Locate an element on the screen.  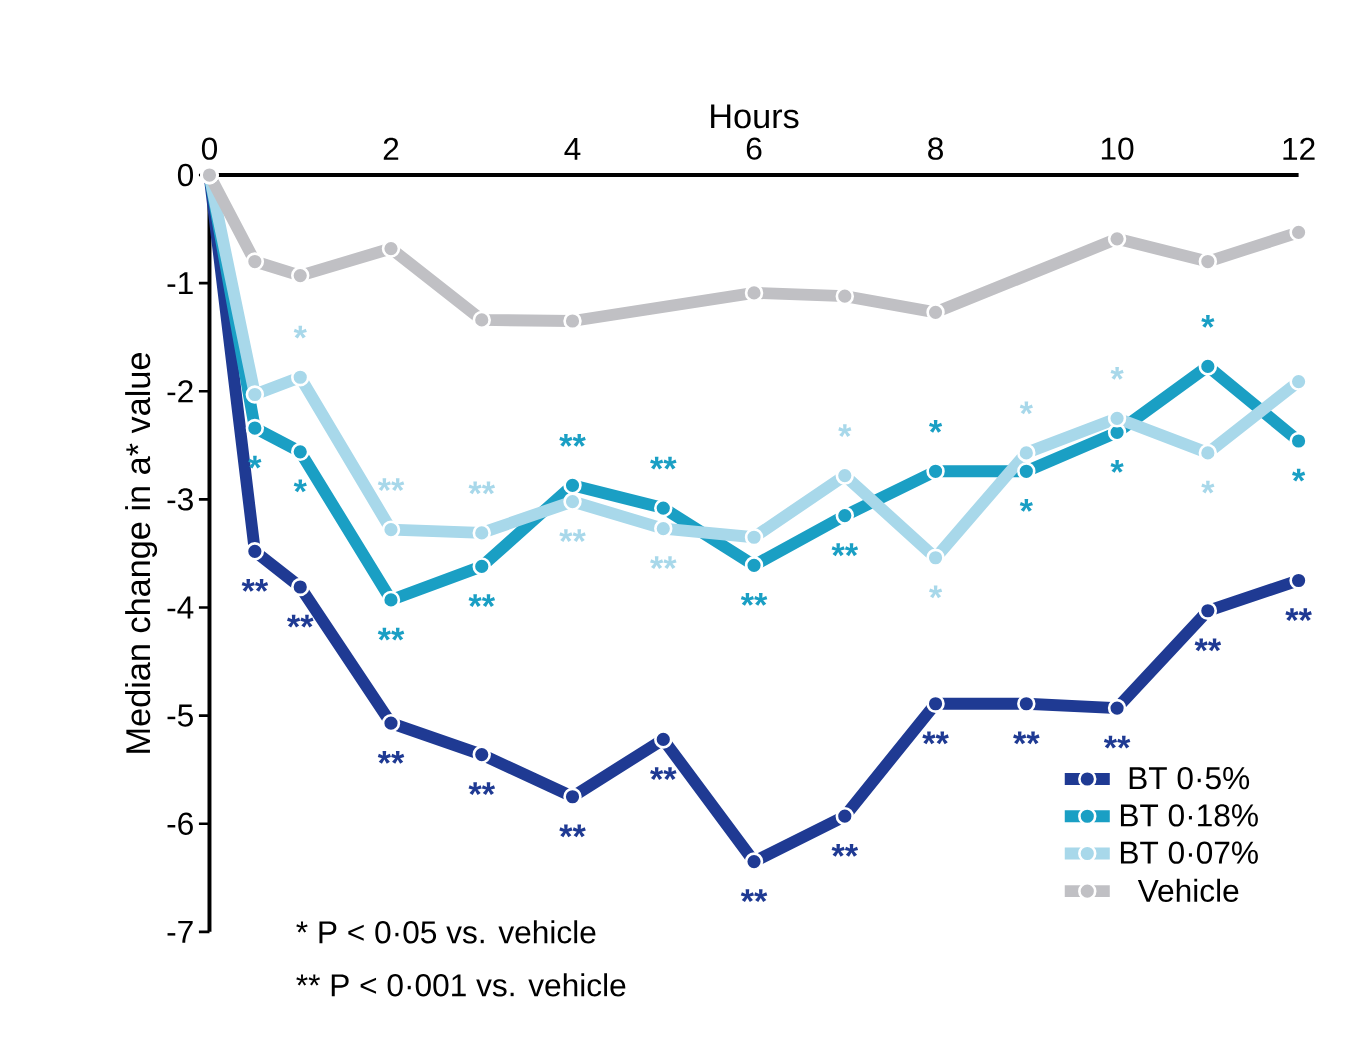
x-tick-label: 6 is located at coordinates (754, 149).